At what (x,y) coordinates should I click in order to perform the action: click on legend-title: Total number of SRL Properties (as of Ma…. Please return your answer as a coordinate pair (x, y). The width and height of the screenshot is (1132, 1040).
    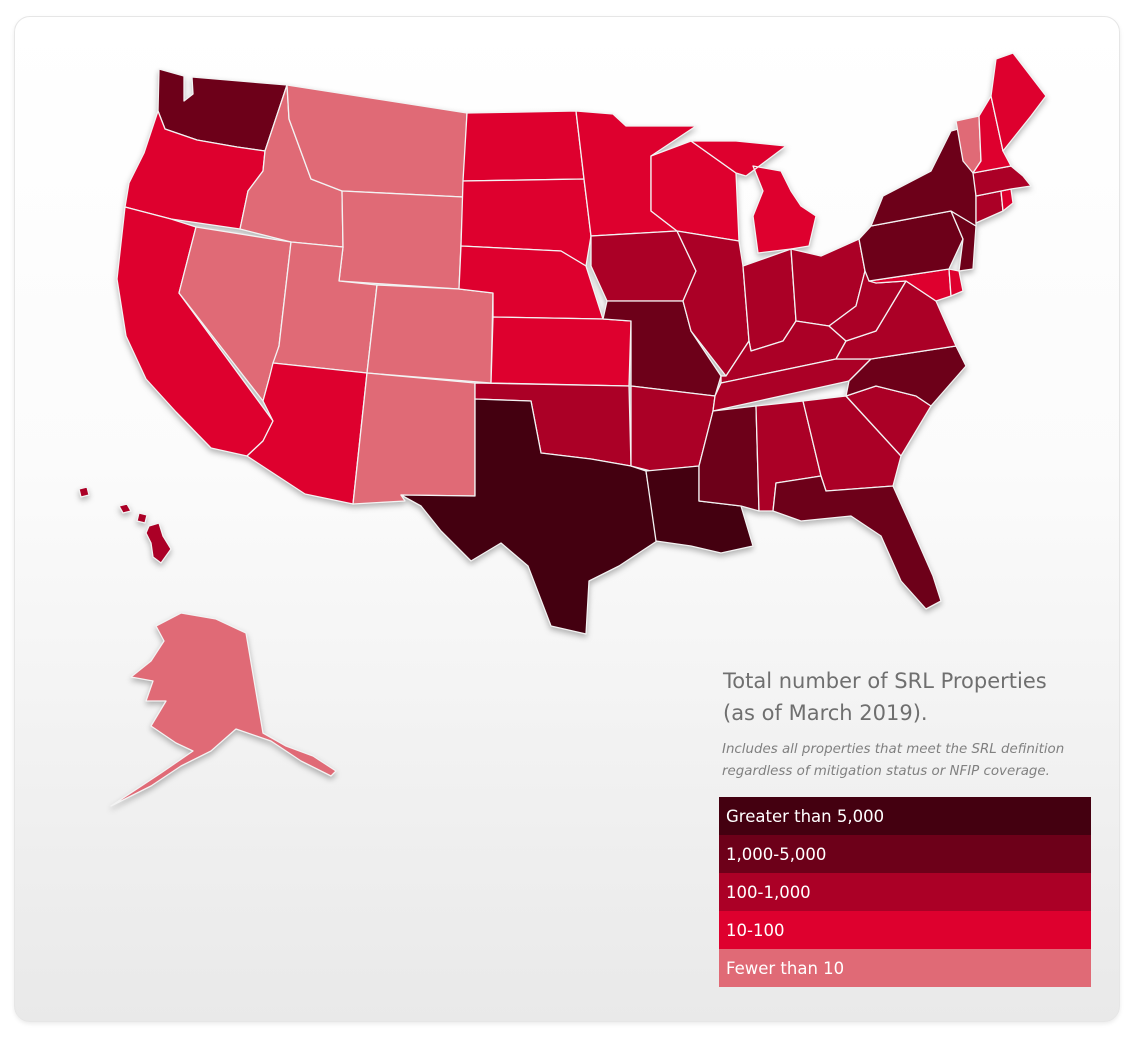
    Looking at the image, I should click on (913, 697).